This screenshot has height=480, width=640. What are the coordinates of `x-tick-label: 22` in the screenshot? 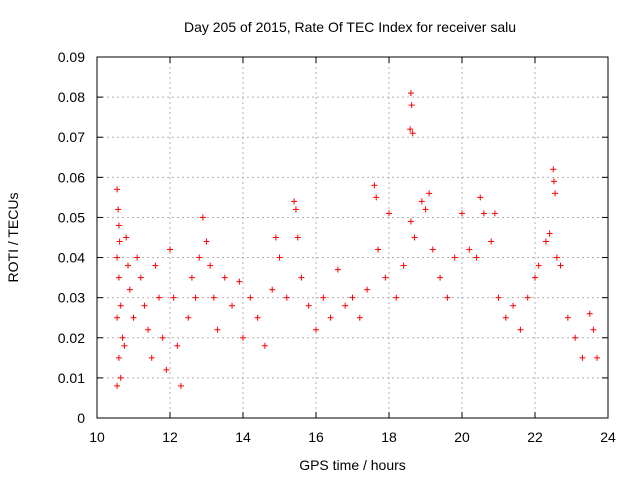 It's located at (535, 437).